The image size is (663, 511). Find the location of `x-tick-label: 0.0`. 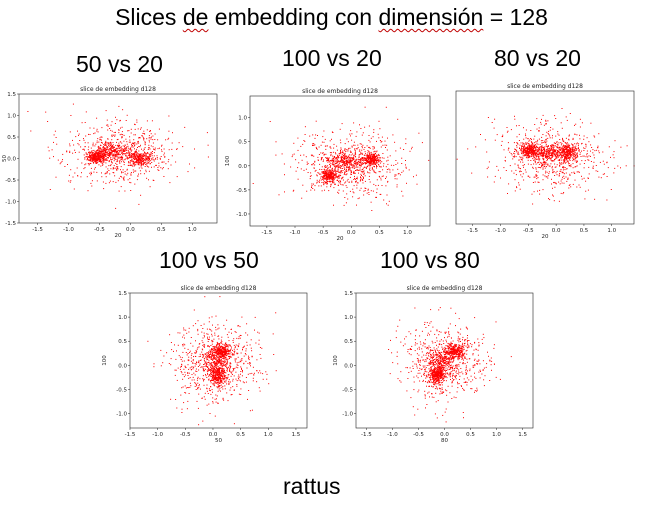

x-tick-label: 0.0 is located at coordinates (351, 233).